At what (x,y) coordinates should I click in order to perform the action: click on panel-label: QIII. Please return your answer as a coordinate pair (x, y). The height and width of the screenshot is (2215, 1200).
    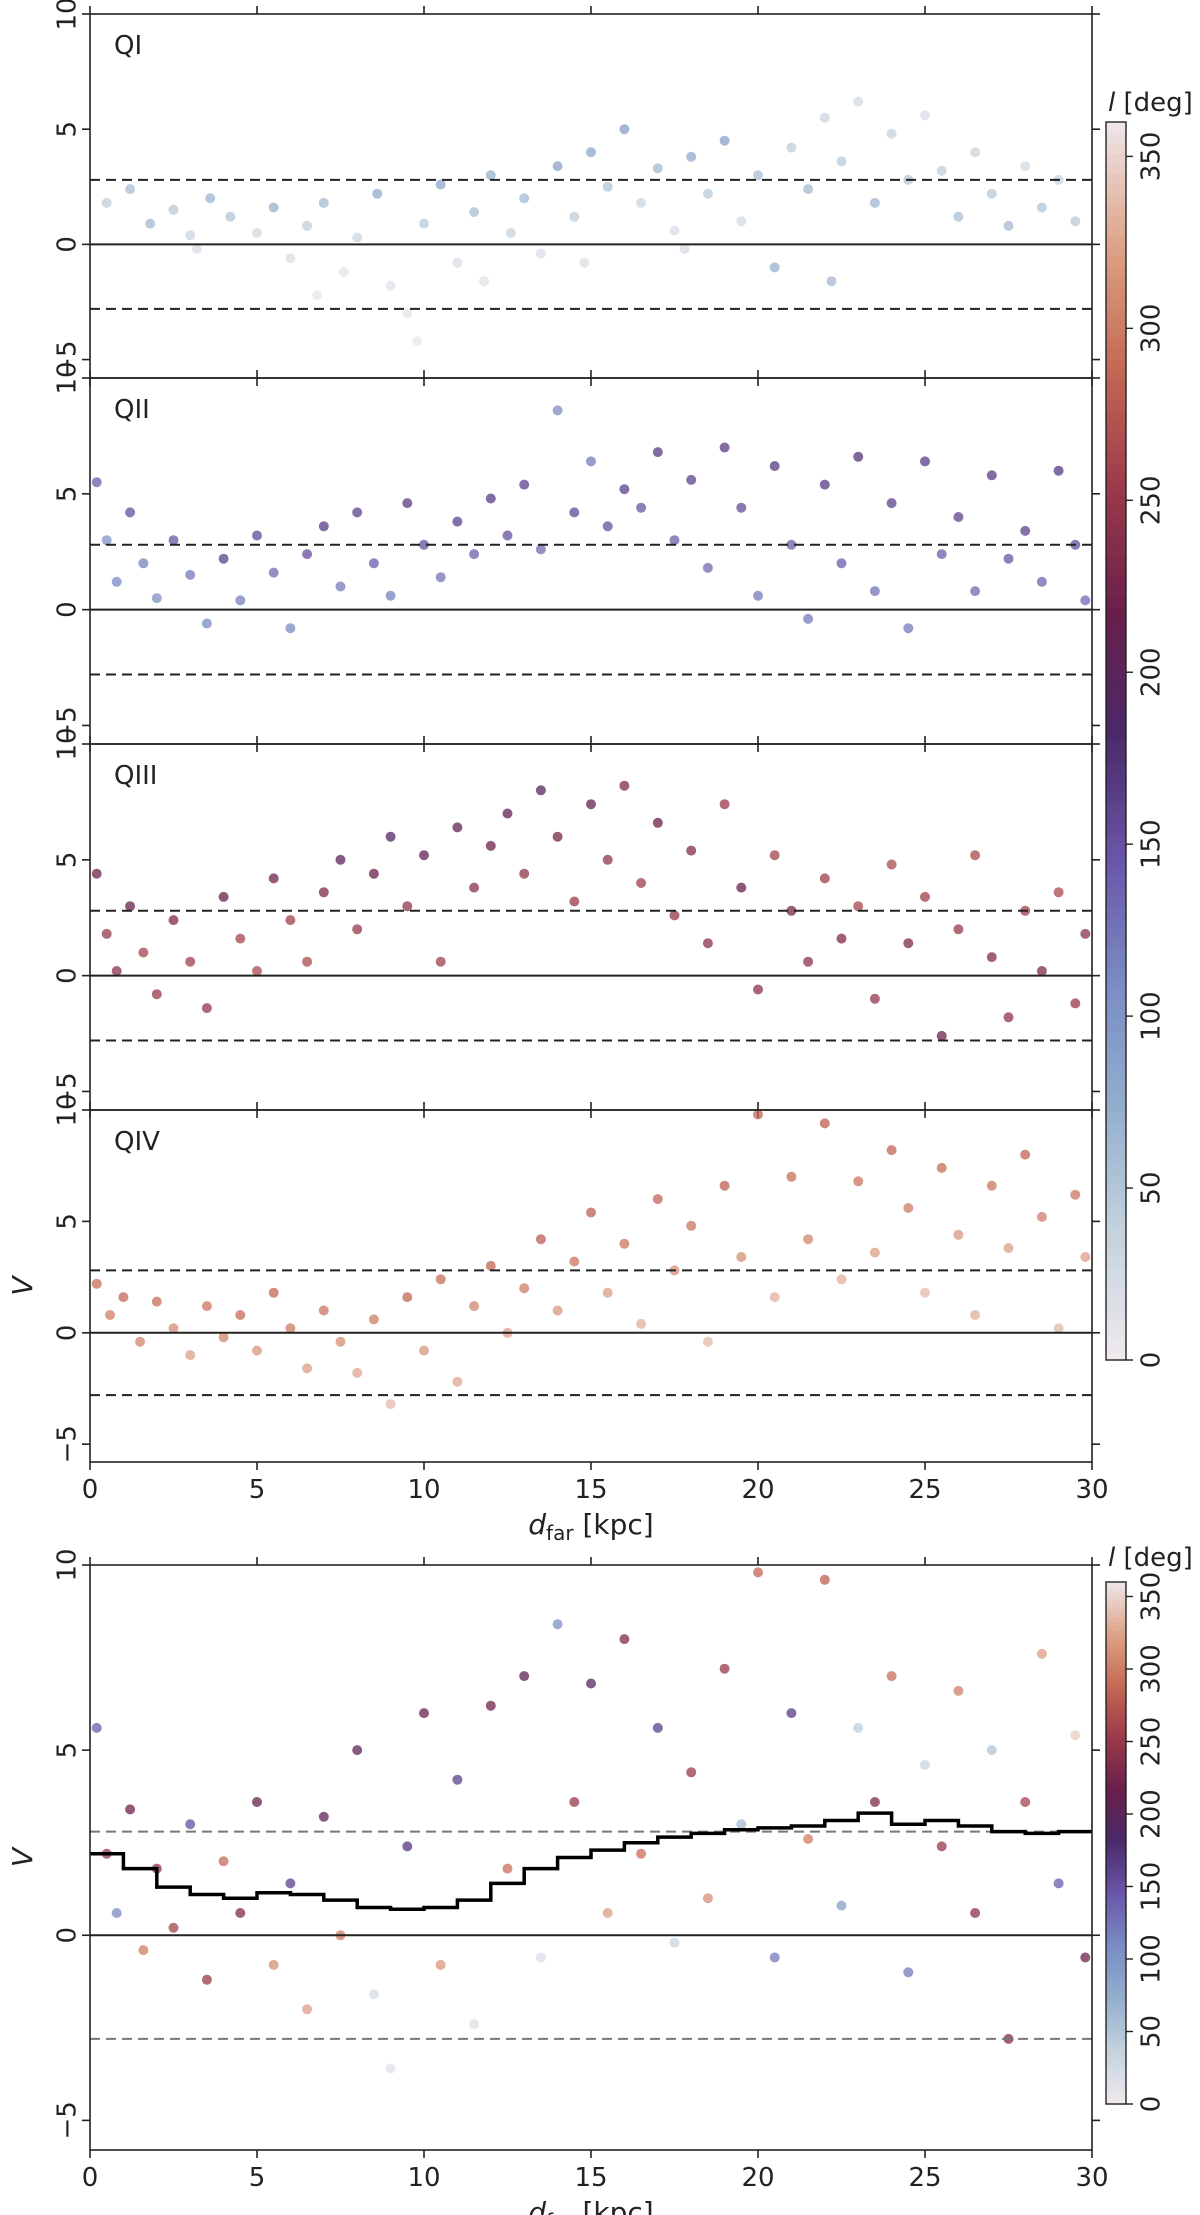
    Looking at the image, I should click on (135, 776).